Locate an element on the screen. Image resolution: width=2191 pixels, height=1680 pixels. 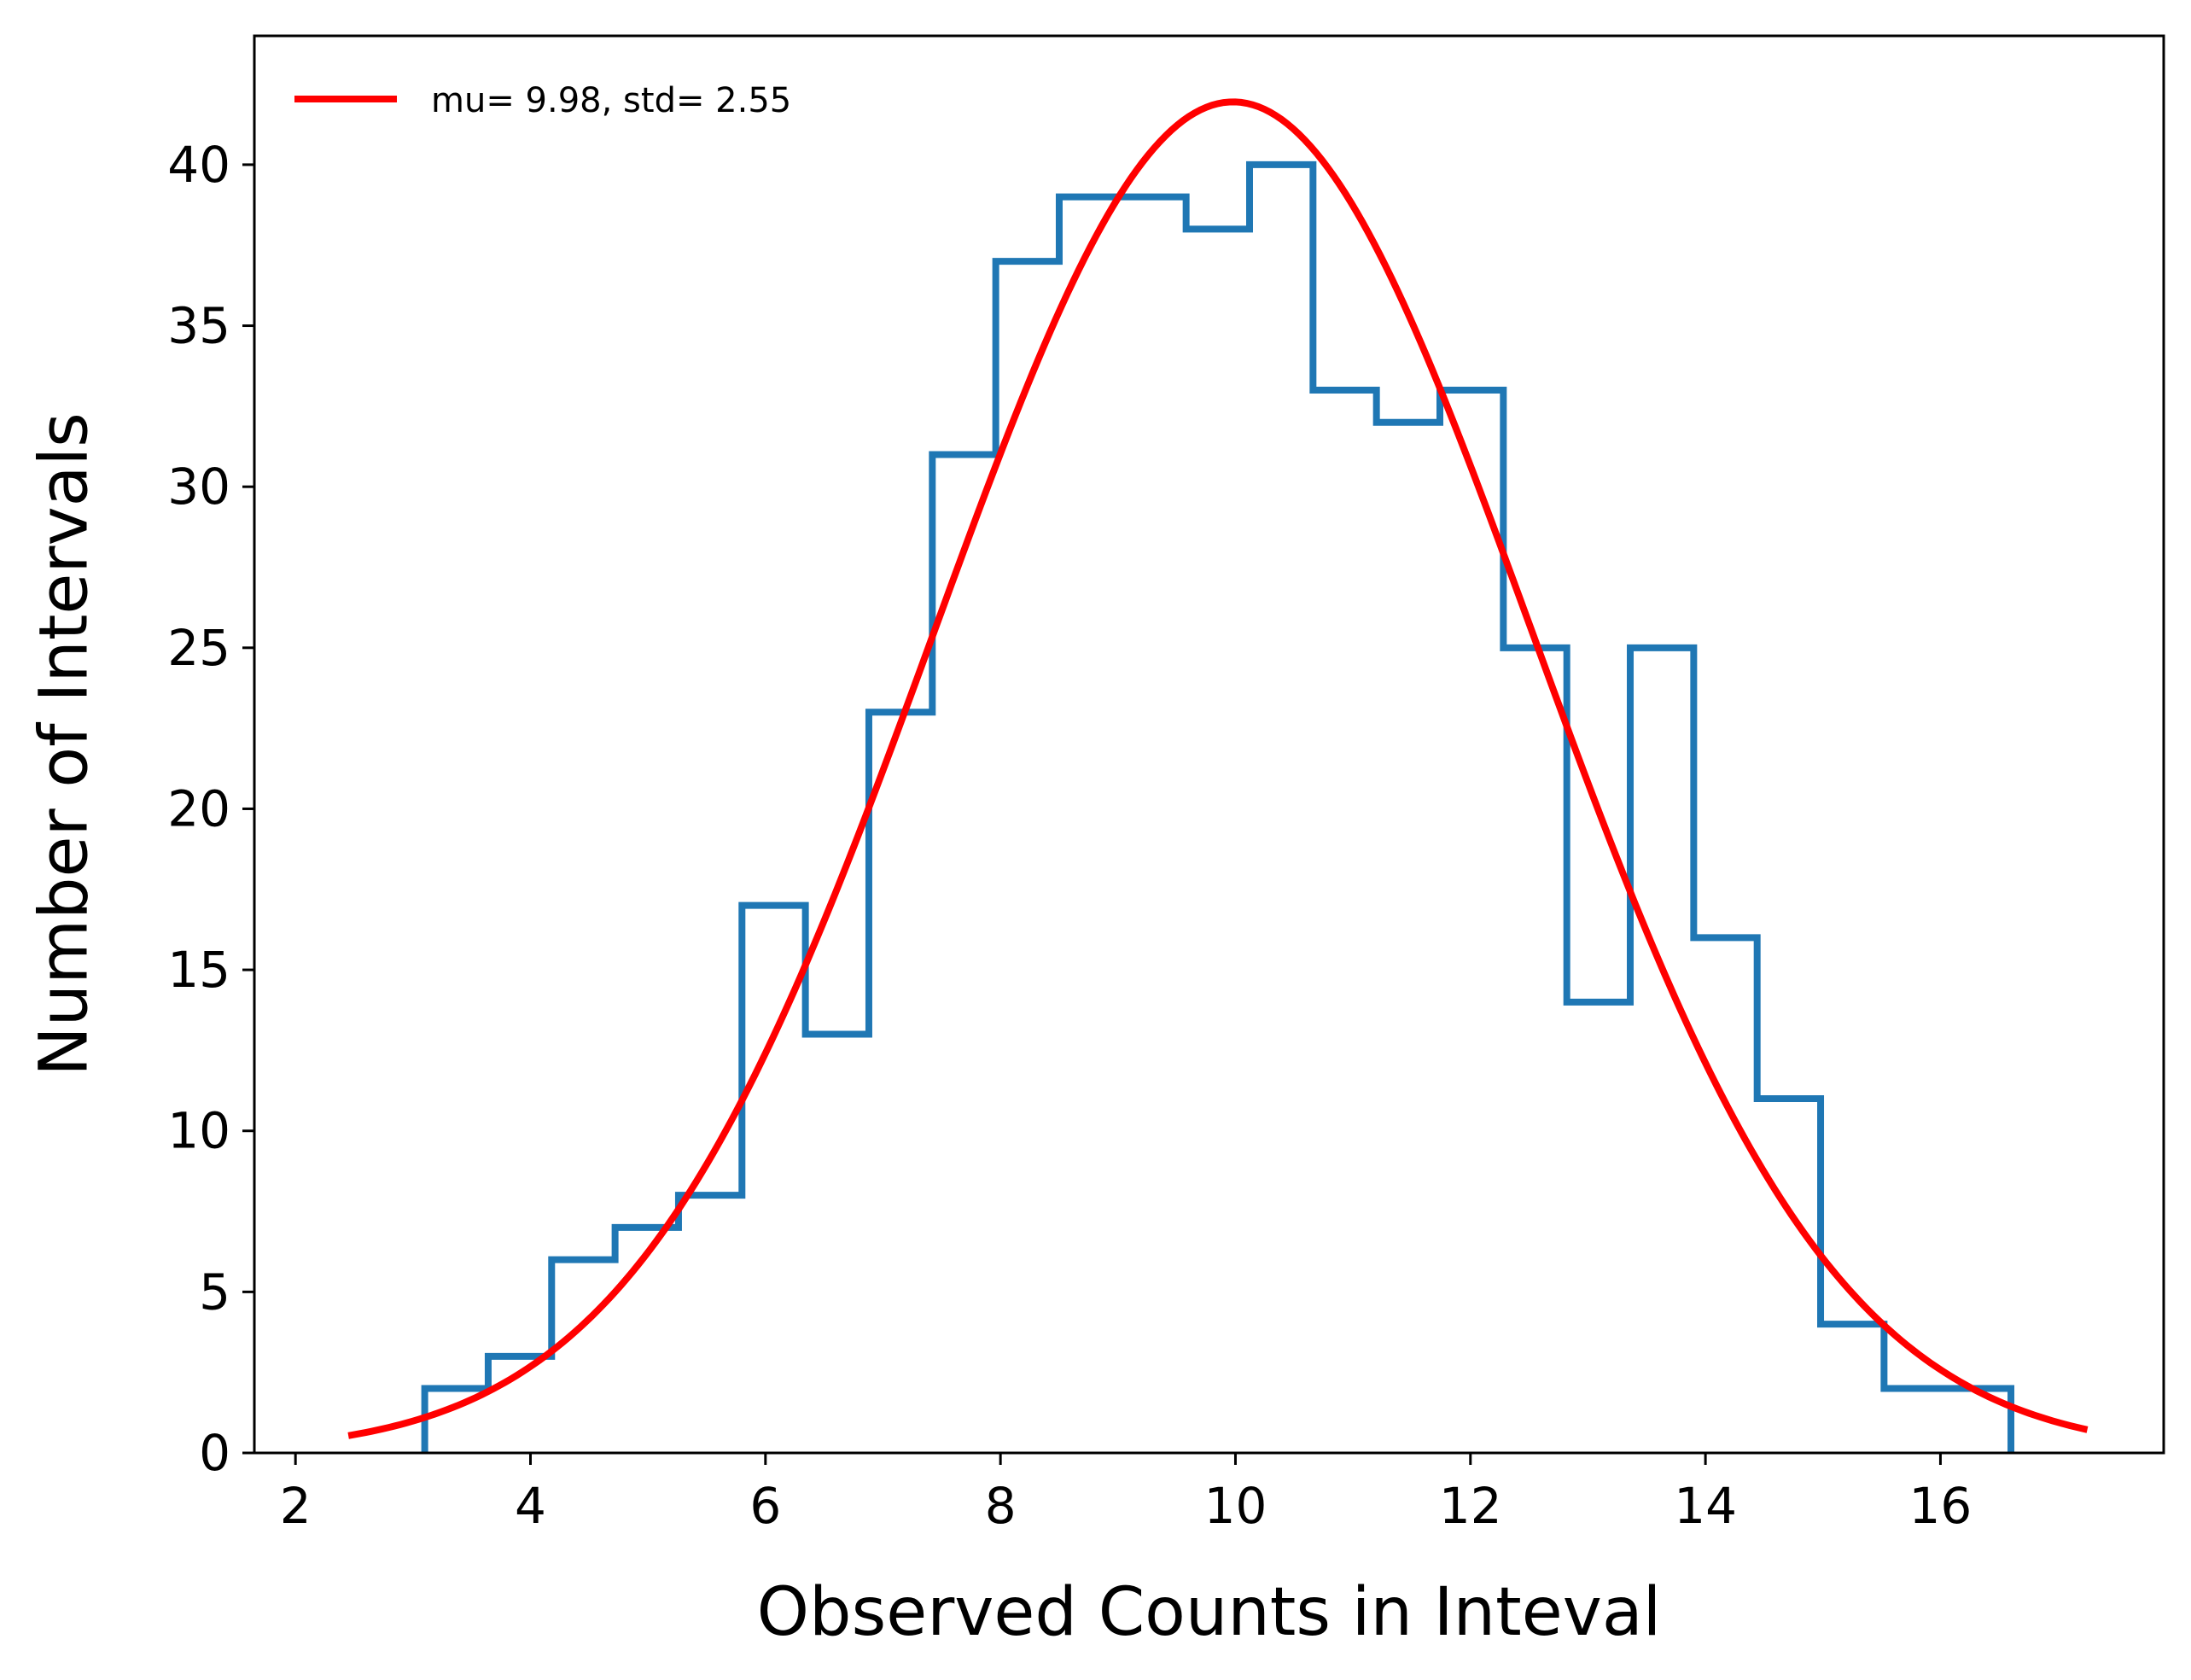
x-tick-label: 10 is located at coordinates (1235, 1506).